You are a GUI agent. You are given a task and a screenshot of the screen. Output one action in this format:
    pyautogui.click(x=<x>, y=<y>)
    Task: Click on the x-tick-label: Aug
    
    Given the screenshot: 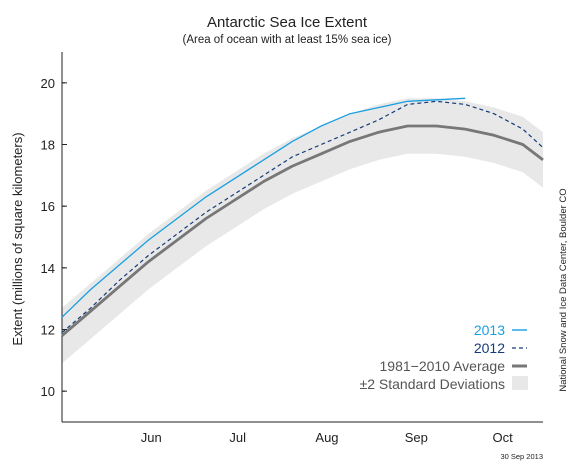 What is the action you would take?
    pyautogui.click(x=326, y=437)
    